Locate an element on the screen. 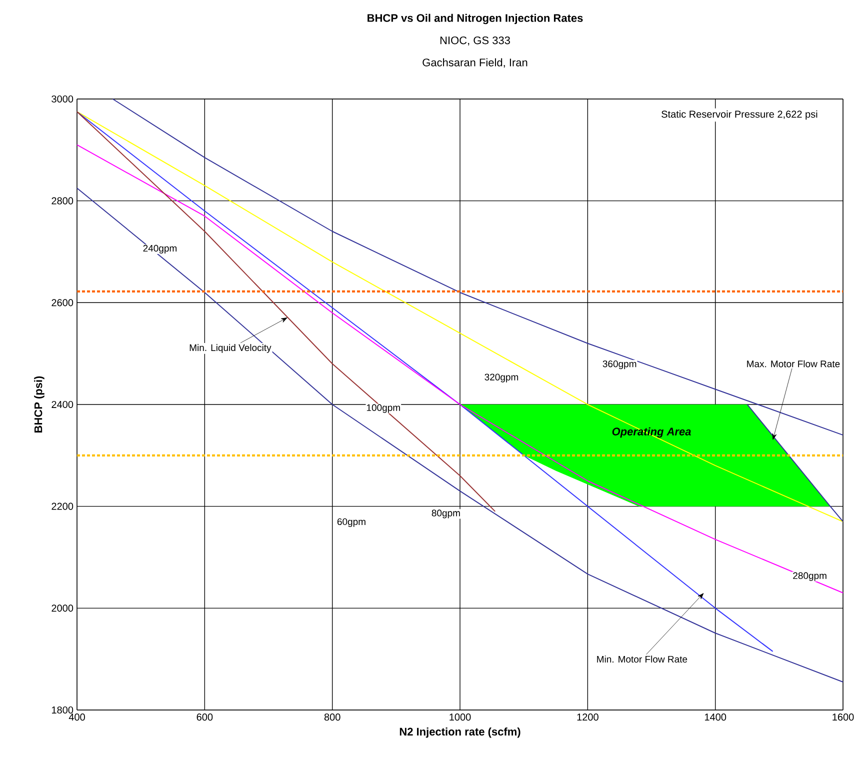 The width and height of the screenshot is (858, 776). annotation: Min. Liquid Velocity is located at coordinates (231, 348).